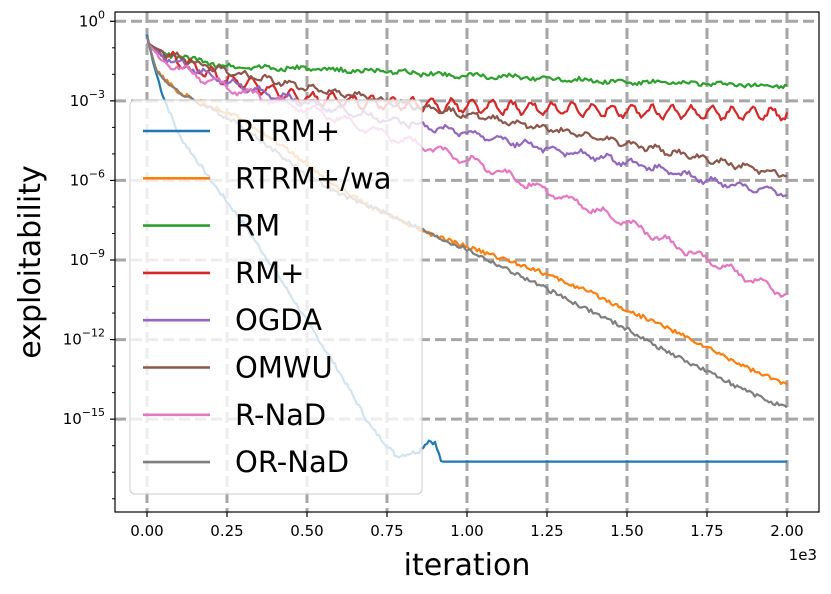 The height and width of the screenshot is (594, 831). Describe the element at coordinates (269, 273) in the screenshot. I see `legend-label: RM+` at that location.